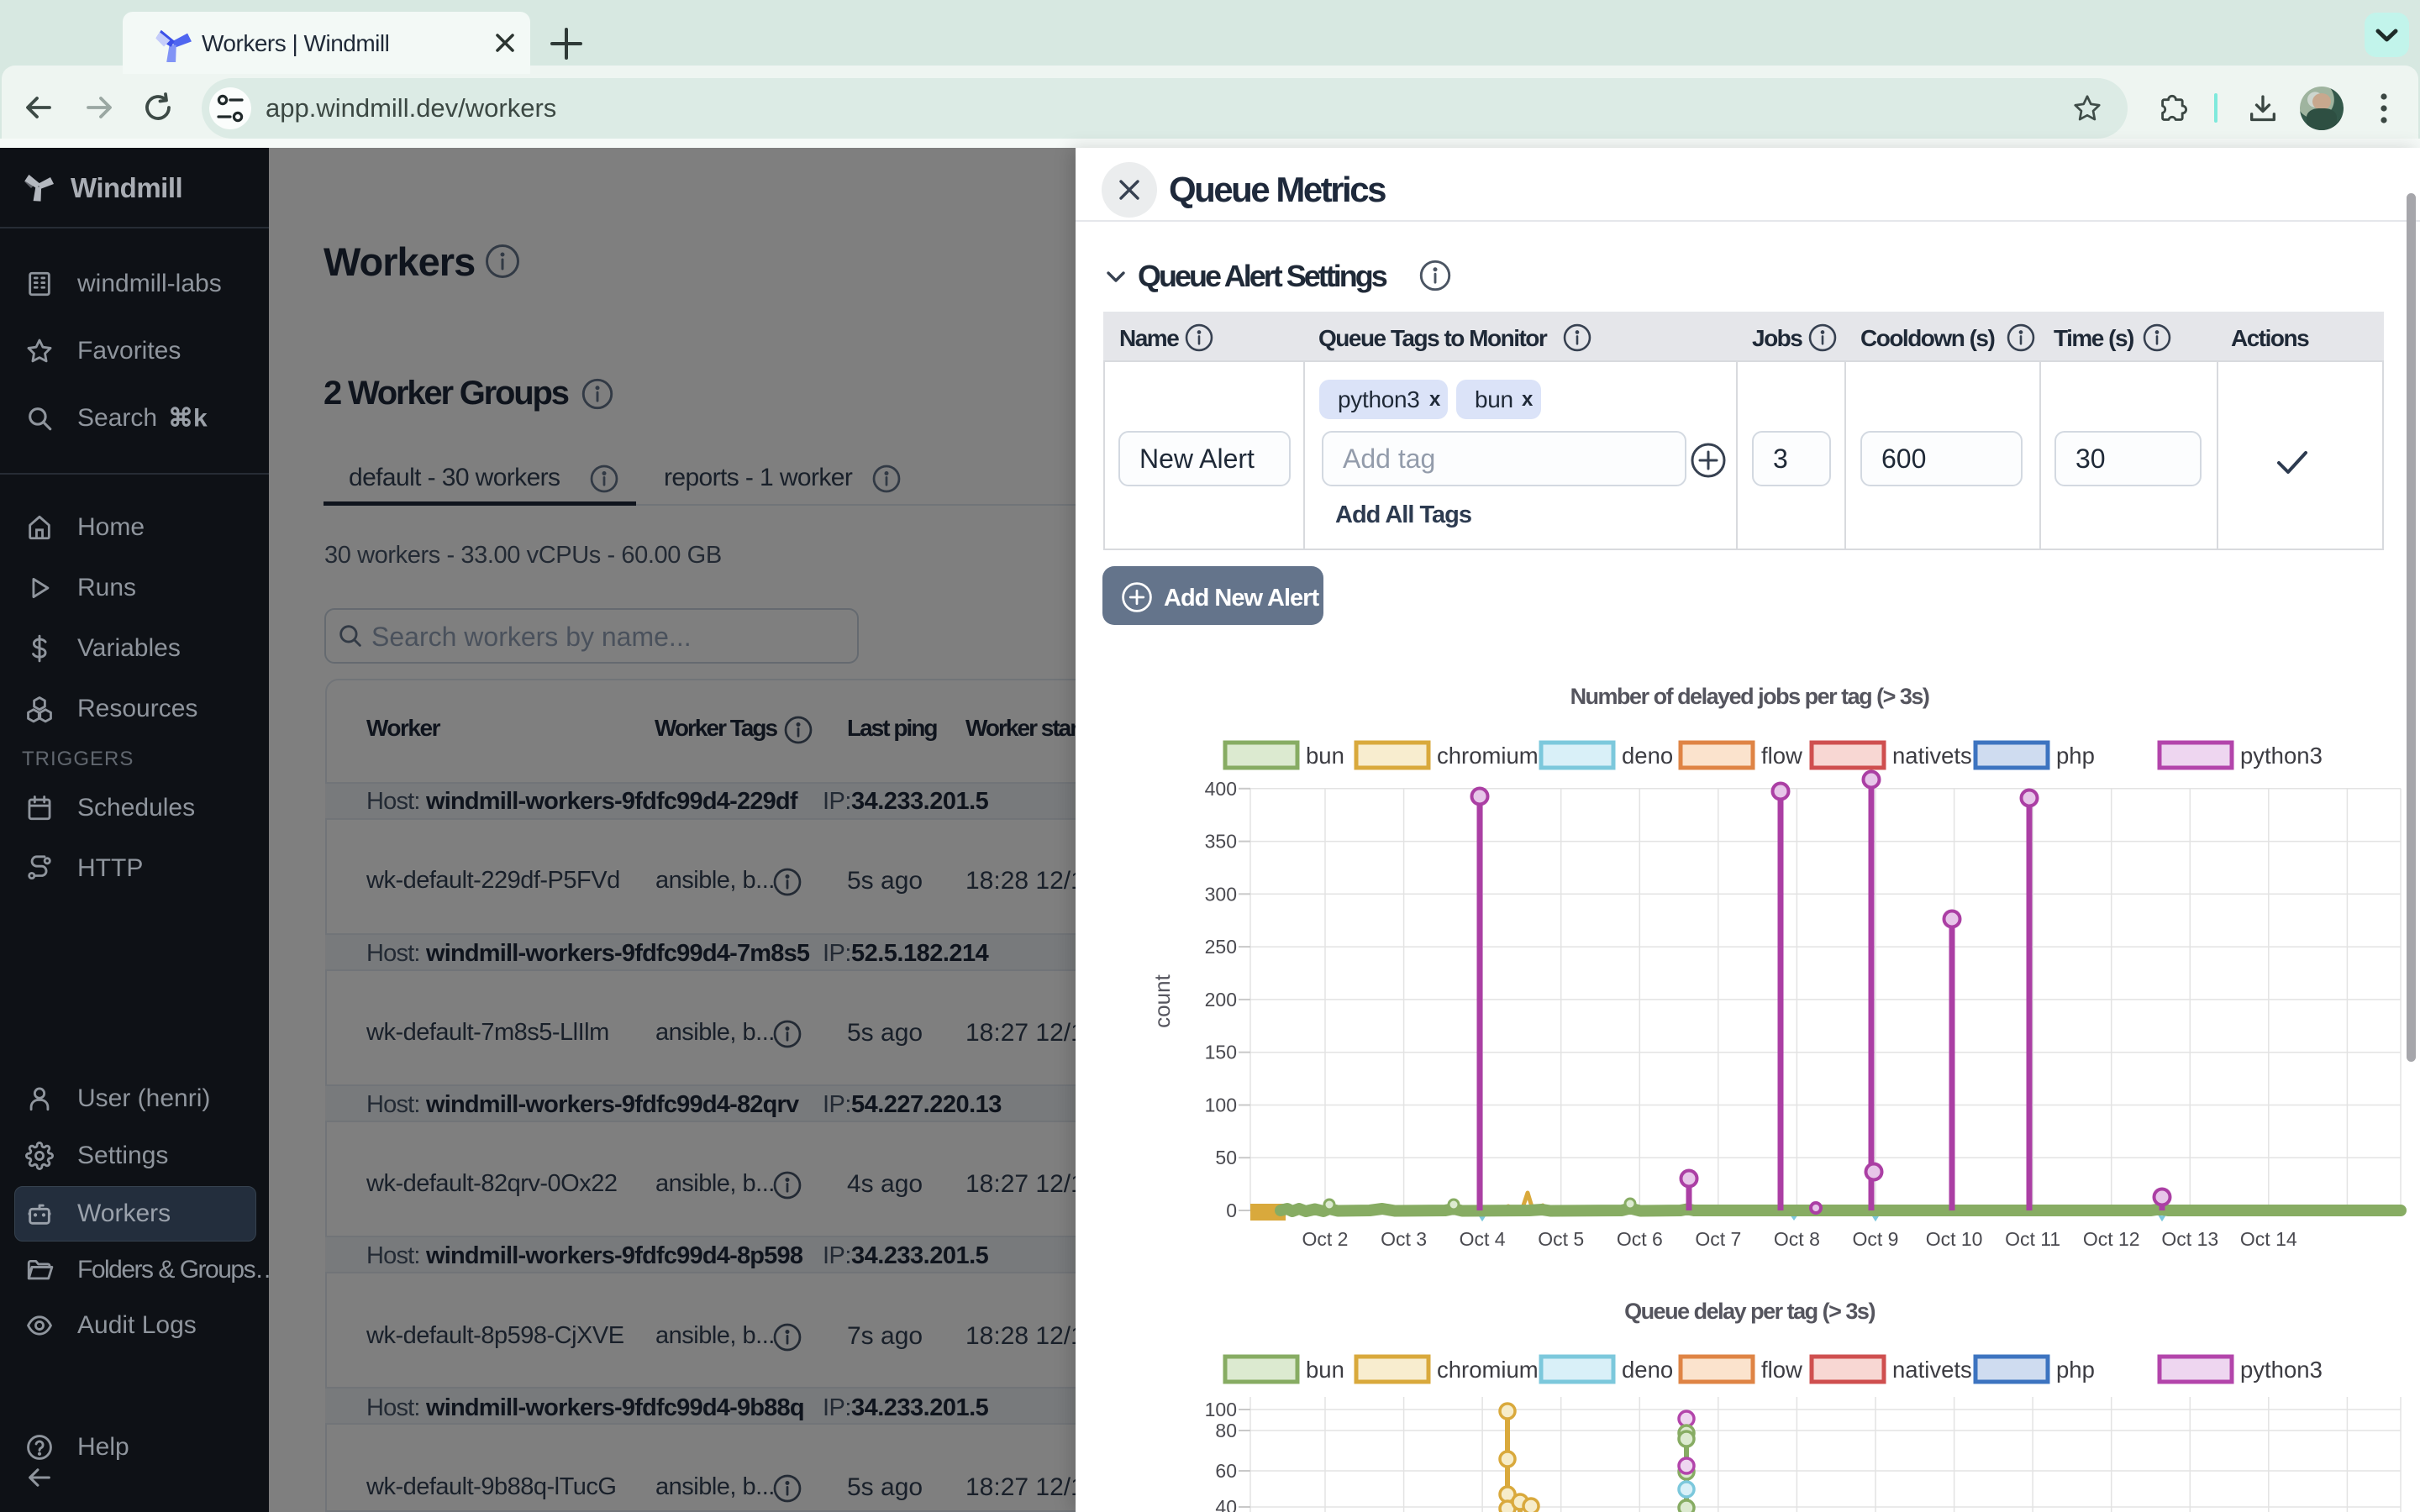  What do you see at coordinates (1640, 1239) in the screenshot?
I see `svg-text: Oct 6` at bounding box center [1640, 1239].